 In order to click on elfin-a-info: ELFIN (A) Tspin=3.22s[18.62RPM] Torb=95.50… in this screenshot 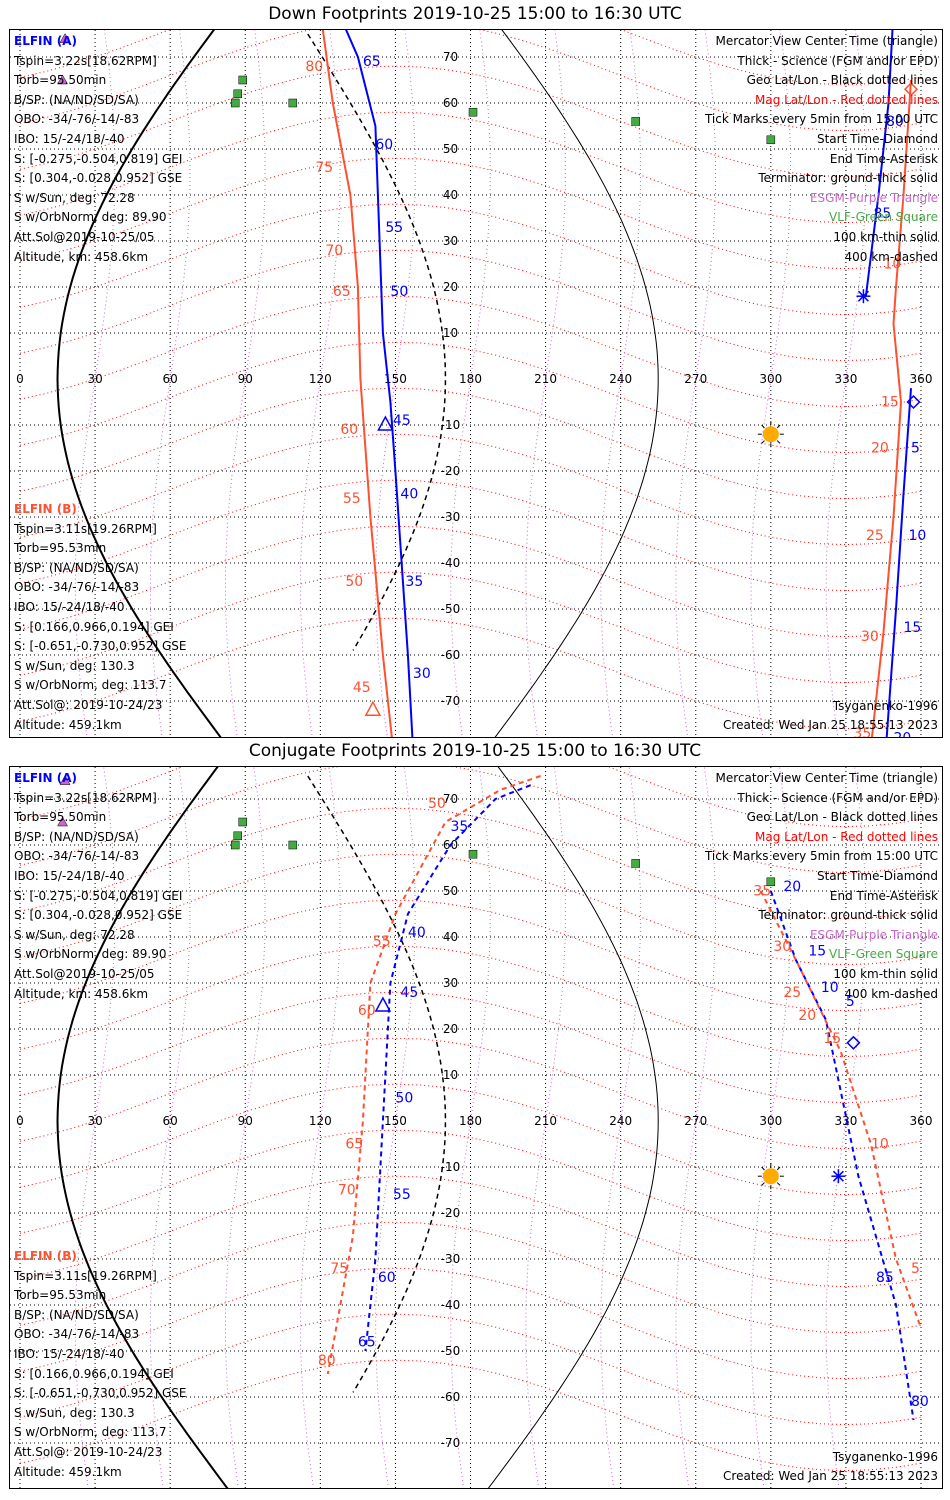, I will do `click(98, 149)`.